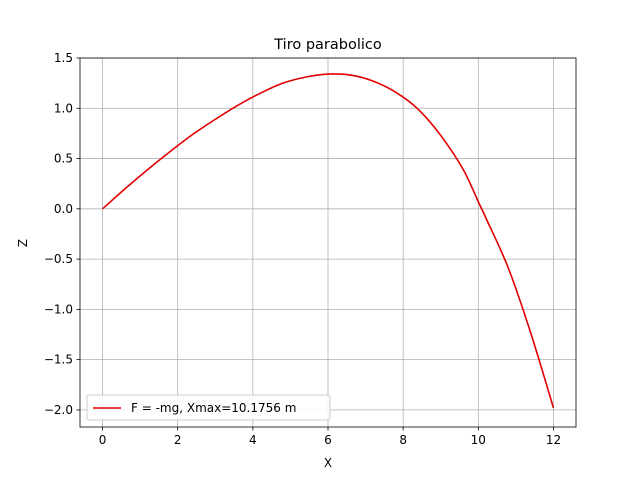 The height and width of the screenshot is (480, 640). What do you see at coordinates (328, 463) in the screenshot?
I see `x-axis-label: X` at bounding box center [328, 463].